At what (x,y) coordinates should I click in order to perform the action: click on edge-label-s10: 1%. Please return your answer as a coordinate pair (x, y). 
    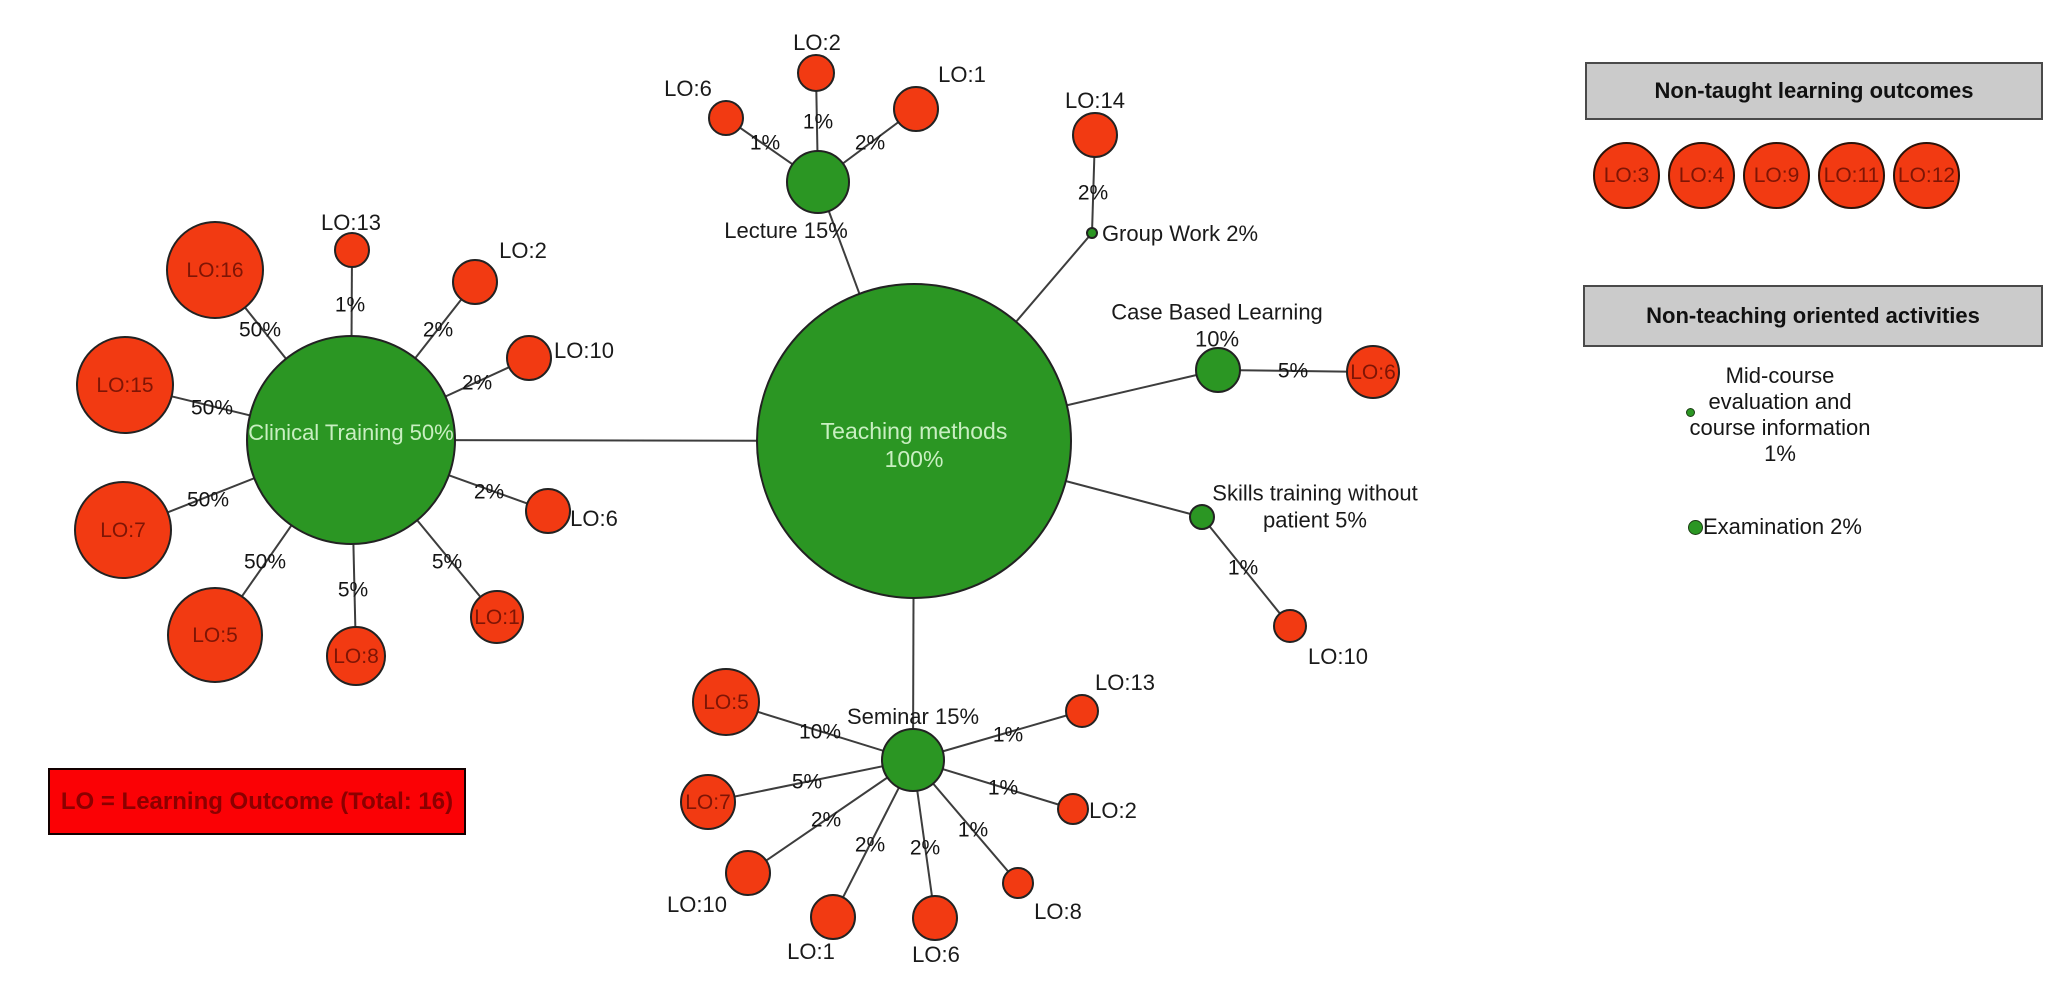
    Looking at the image, I should click on (1243, 568).